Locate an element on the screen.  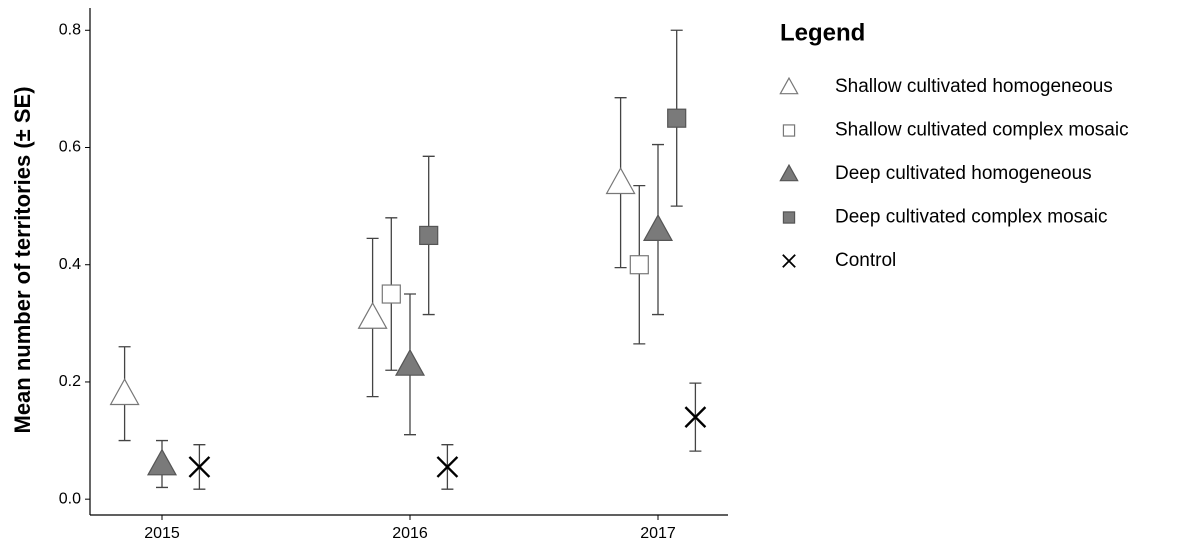
legend-label: Deep cultivated homogeneous is located at coordinates (963, 173).